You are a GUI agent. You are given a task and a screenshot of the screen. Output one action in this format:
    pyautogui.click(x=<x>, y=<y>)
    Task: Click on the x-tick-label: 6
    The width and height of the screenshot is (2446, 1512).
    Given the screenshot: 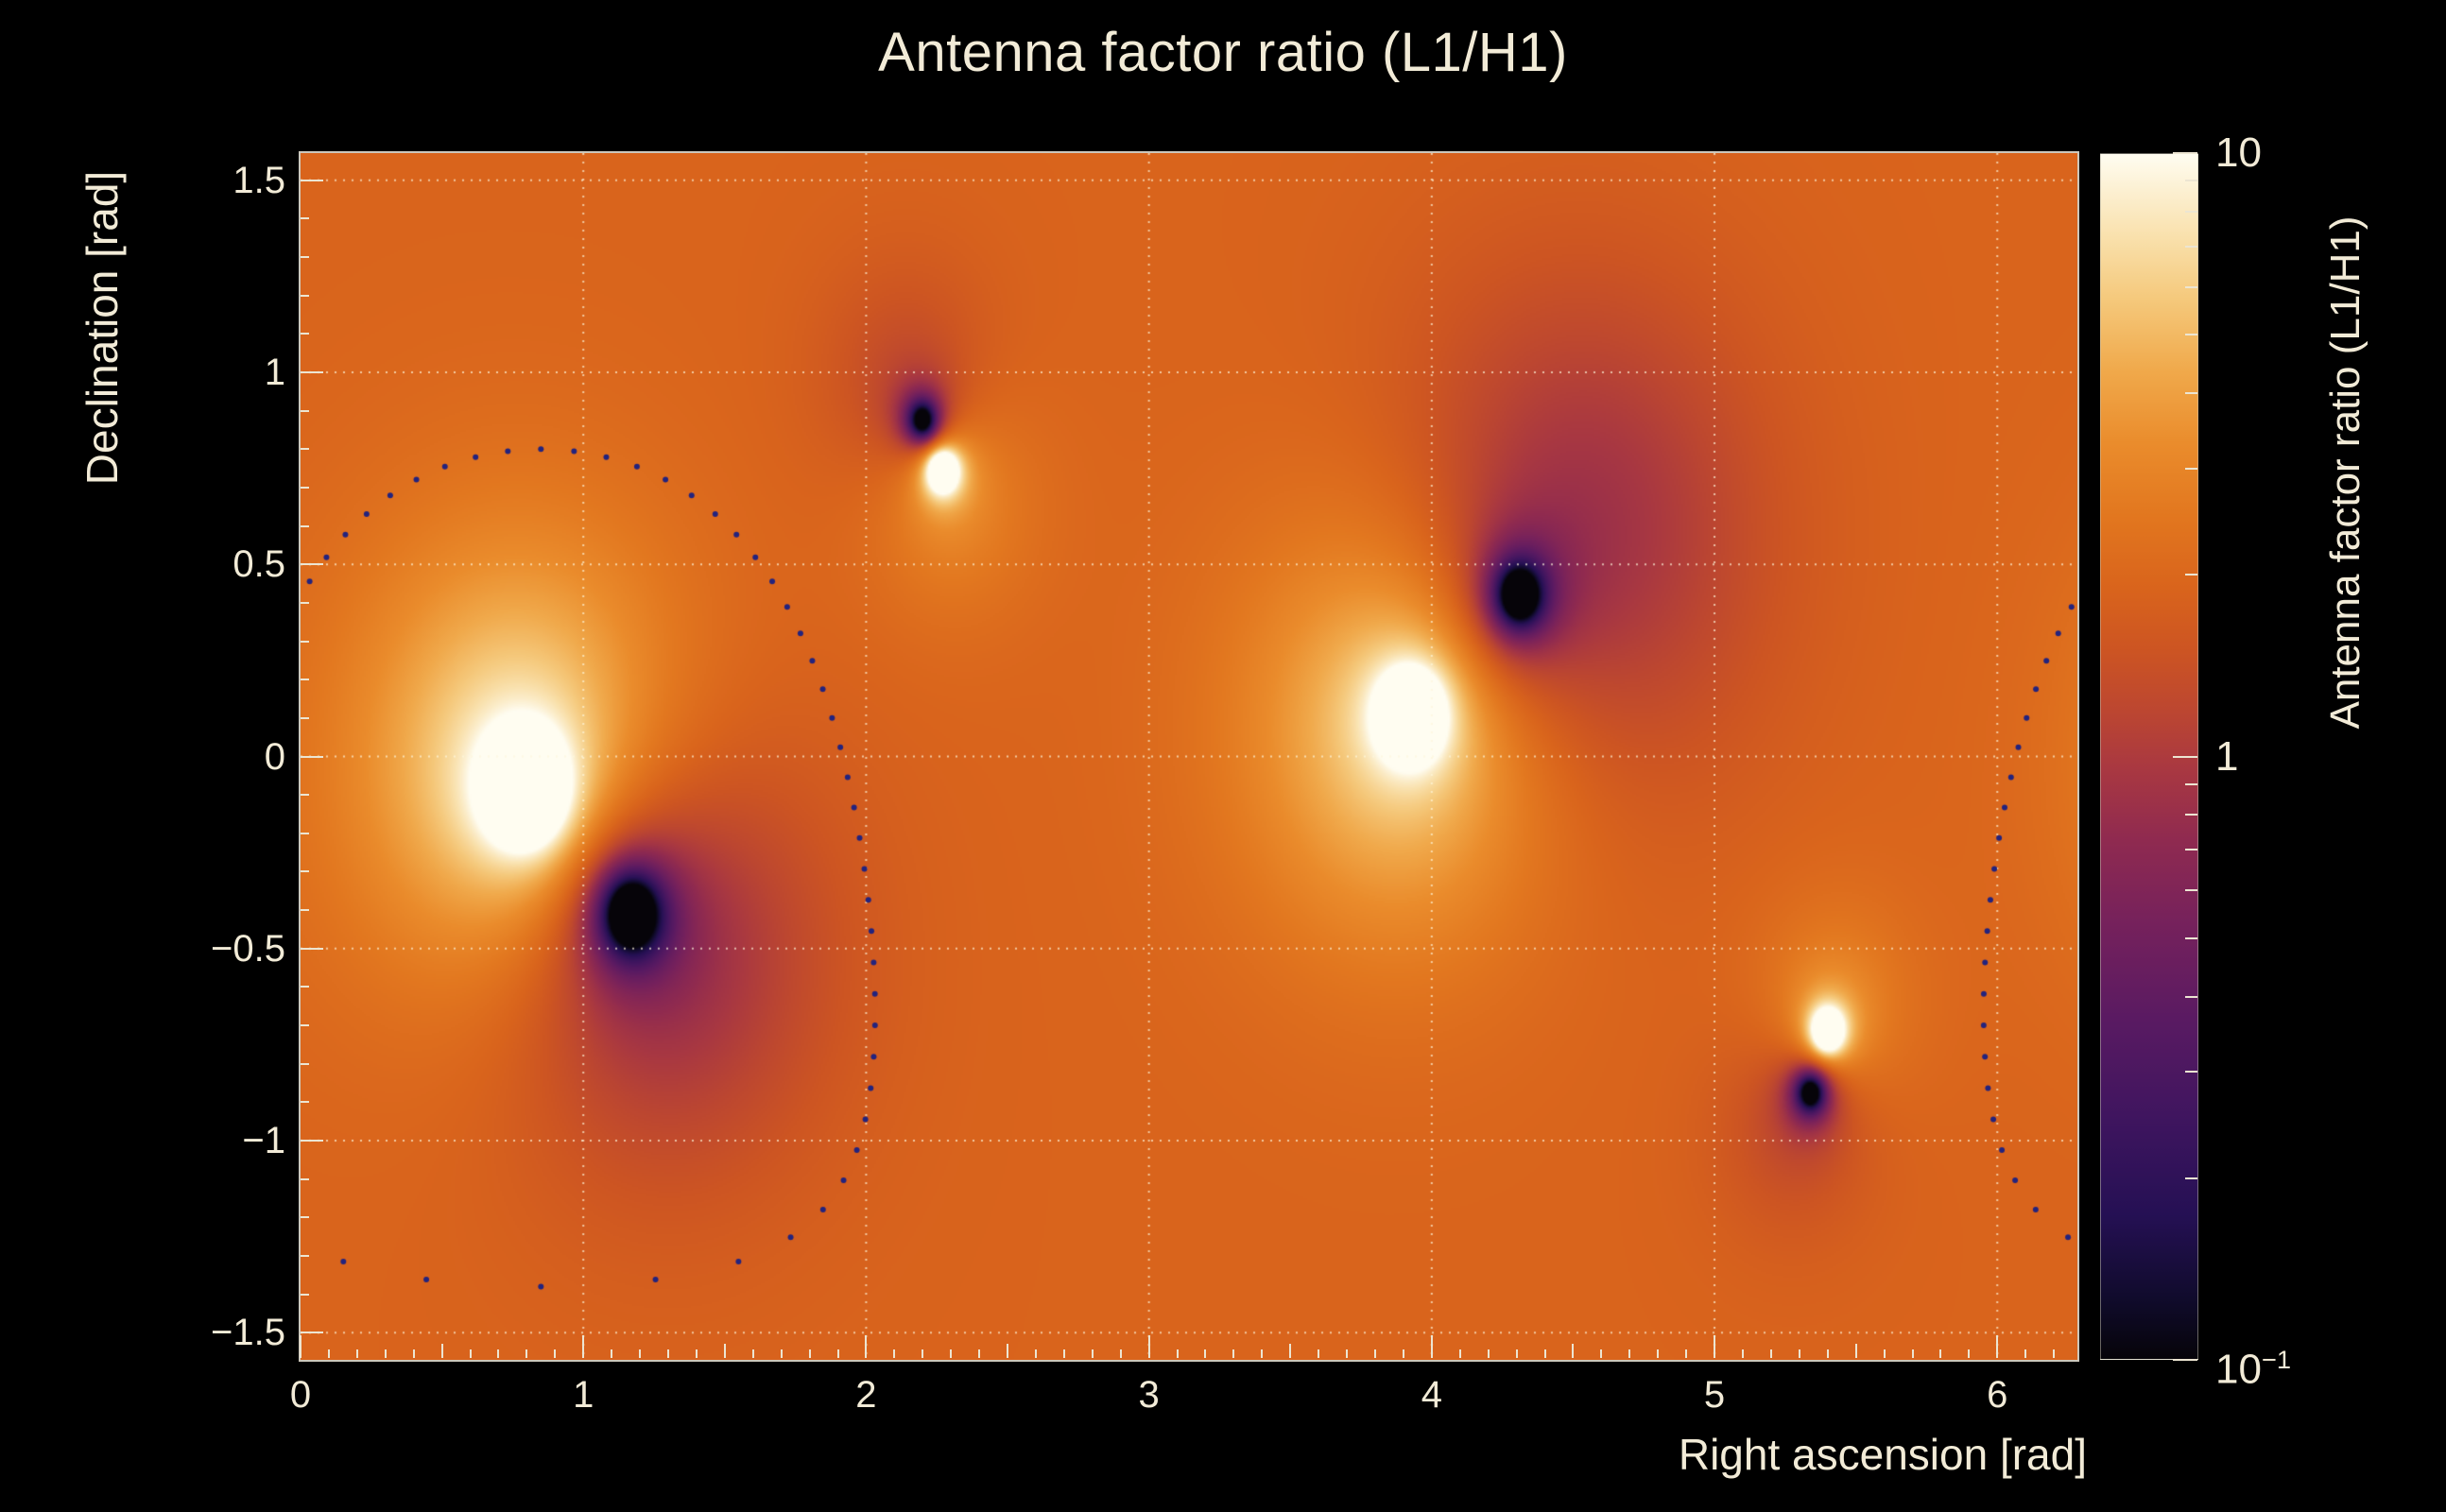 What is the action you would take?
    pyautogui.click(x=1997, y=1395)
    